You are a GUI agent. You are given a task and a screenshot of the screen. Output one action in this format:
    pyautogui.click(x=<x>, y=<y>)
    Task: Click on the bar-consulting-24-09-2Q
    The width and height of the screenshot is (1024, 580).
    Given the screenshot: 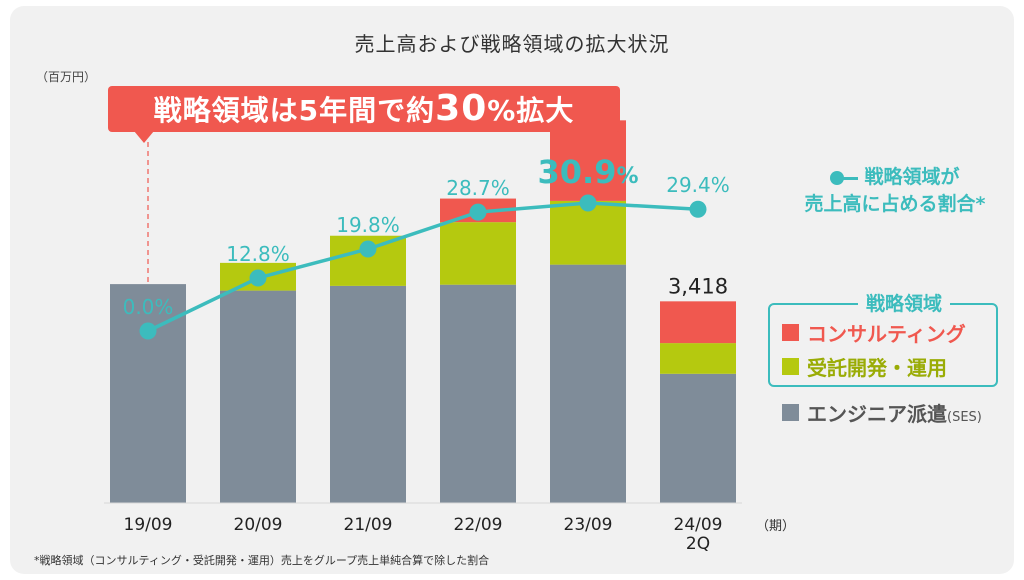 What is the action you would take?
    pyautogui.click(x=698, y=322)
    